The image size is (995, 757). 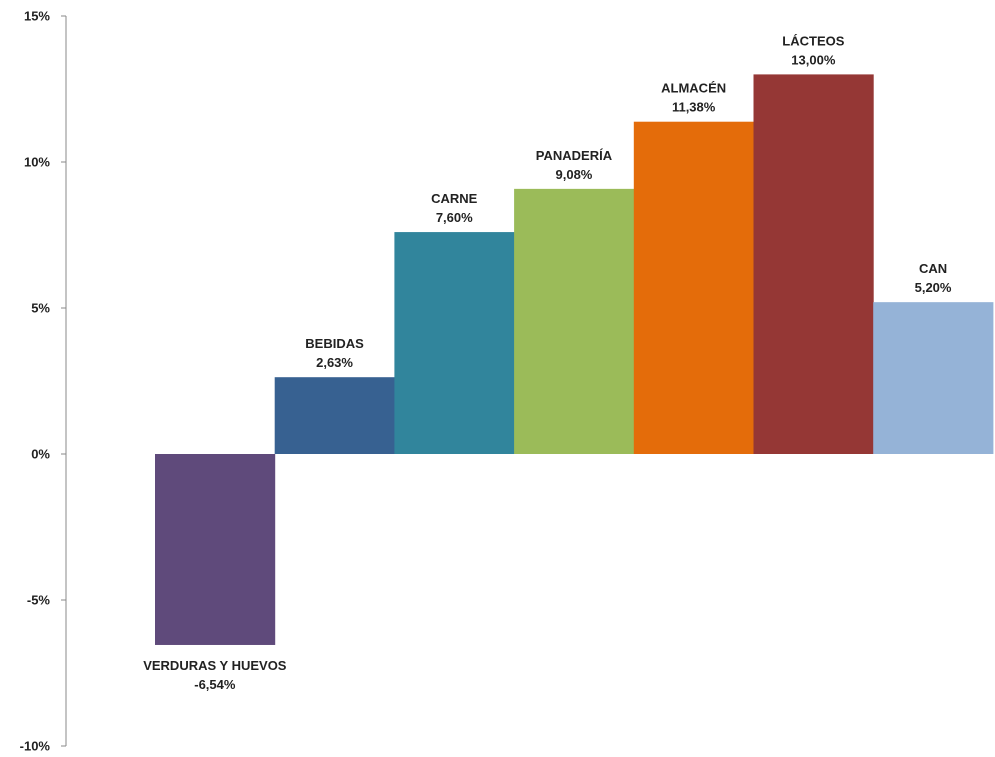 I want to click on bar-value-label: 13,00%, so click(x=813, y=59).